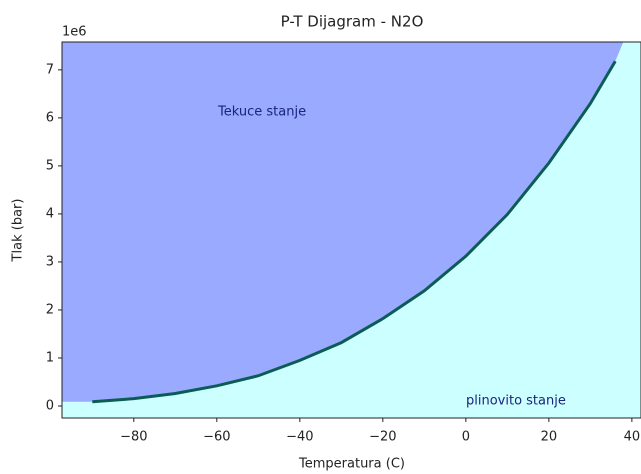 Image resolution: width=641 pixels, height=474 pixels. Describe the element at coordinates (632, 437) in the screenshot. I see `x-tick-label: 40` at that location.